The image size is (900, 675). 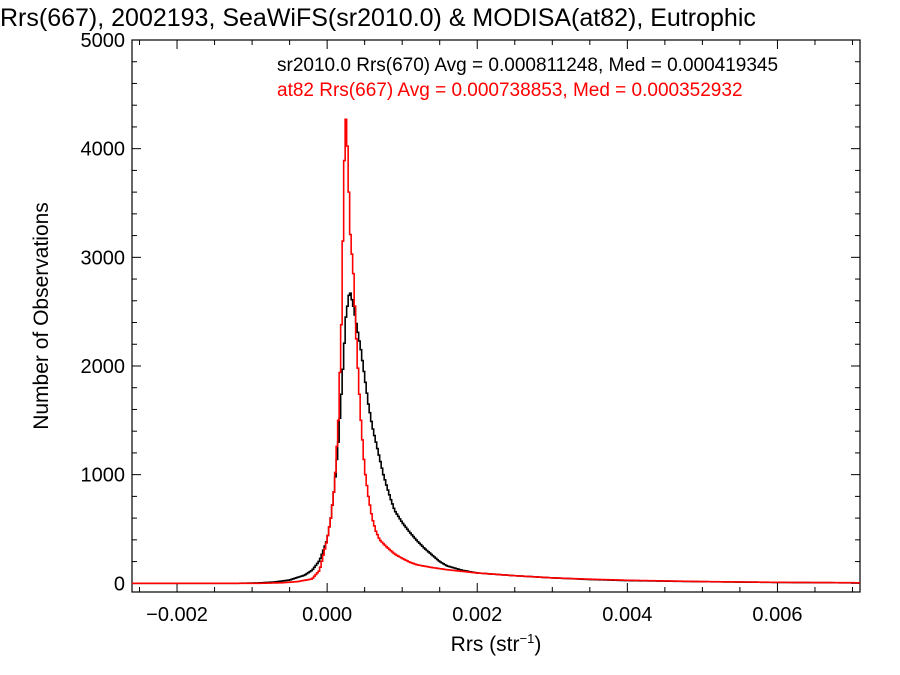 I want to click on x-axis-label-text: Rrs (str, so click(x=485, y=644).